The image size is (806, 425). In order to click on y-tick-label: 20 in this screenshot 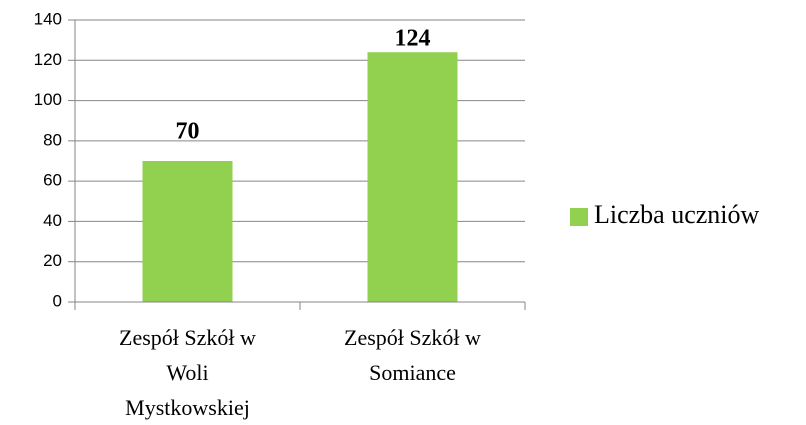, I will do `click(52, 260)`.